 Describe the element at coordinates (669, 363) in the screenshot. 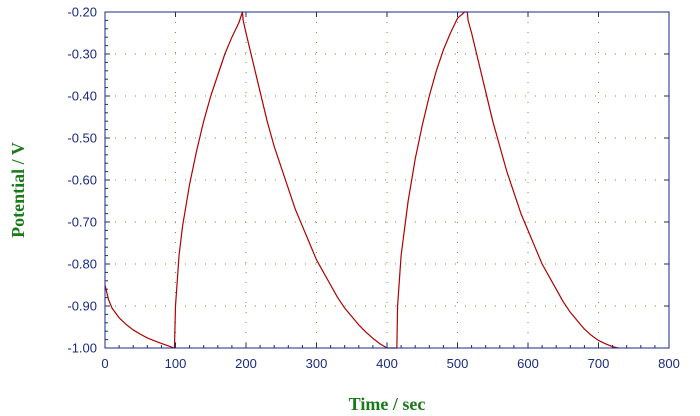

I see `x-tick-label: 800` at that location.